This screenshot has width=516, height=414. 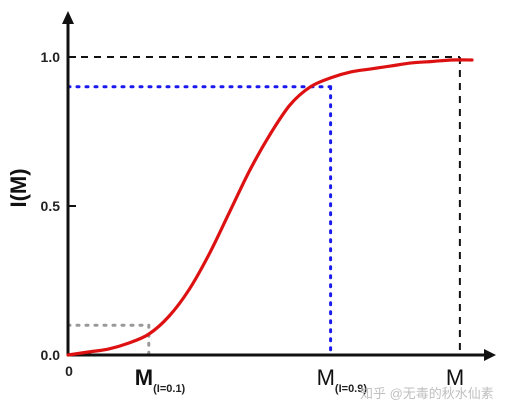 What do you see at coordinates (68, 17) in the screenshot?
I see `y-axis-arrow` at bounding box center [68, 17].